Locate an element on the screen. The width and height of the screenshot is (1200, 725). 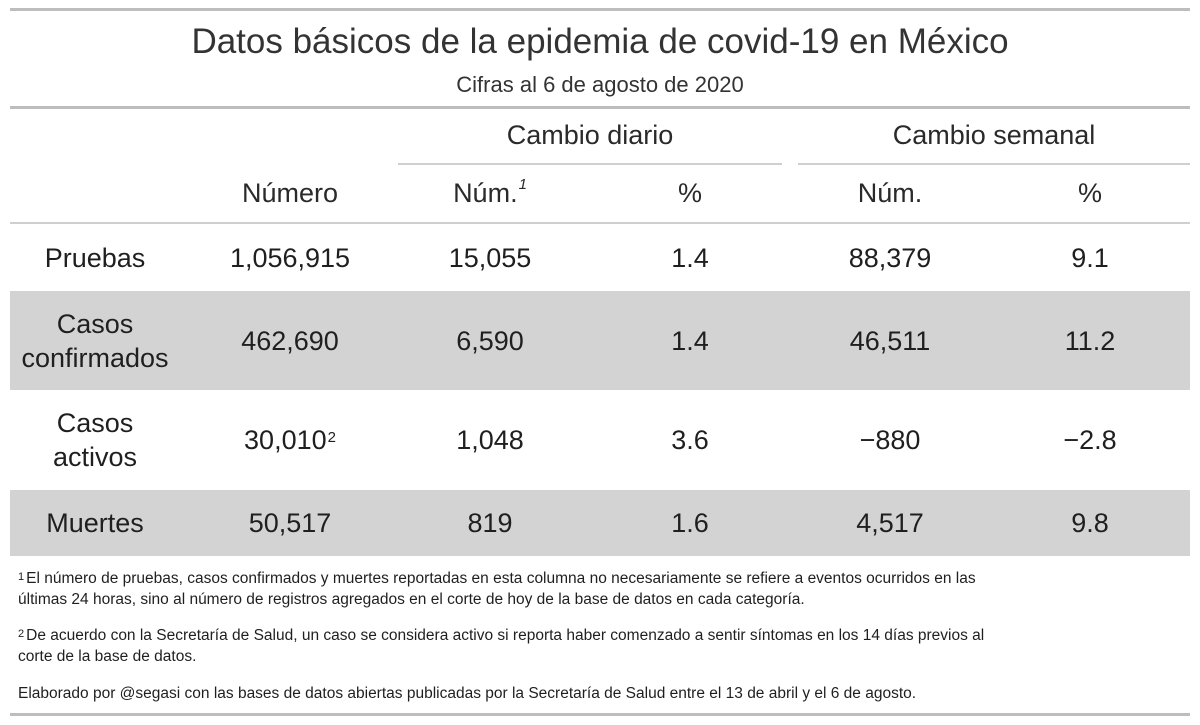
footnote-2-mark: 2 is located at coordinates (21, 634).